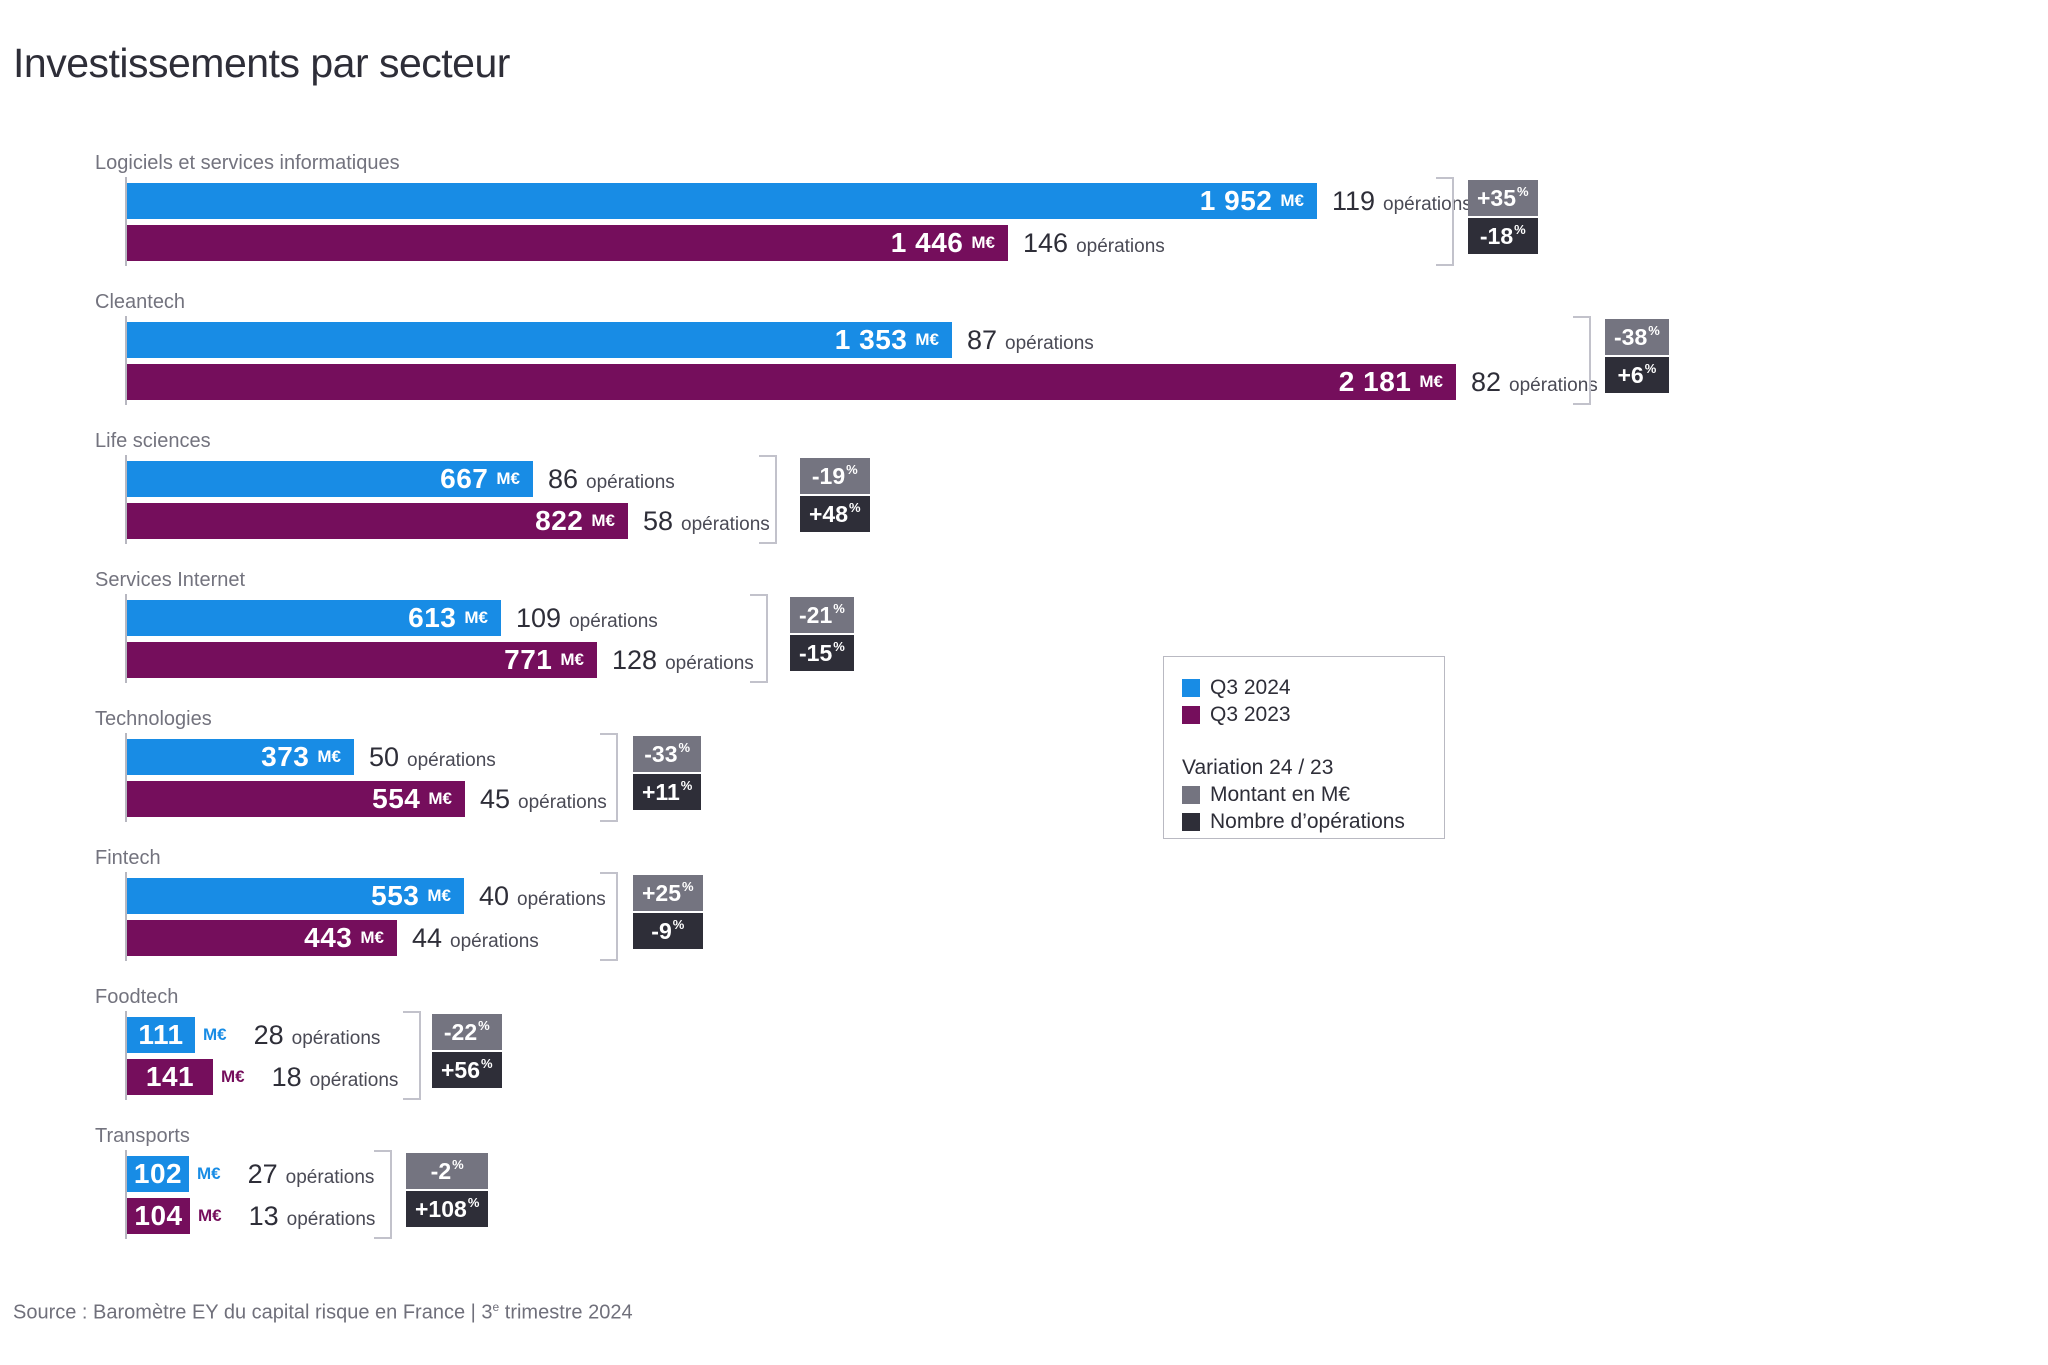 The height and width of the screenshot is (1365, 2048). Describe the element at coordinates (142, 1136) in the screenshot. I see `sector-label: Transports` at that location.